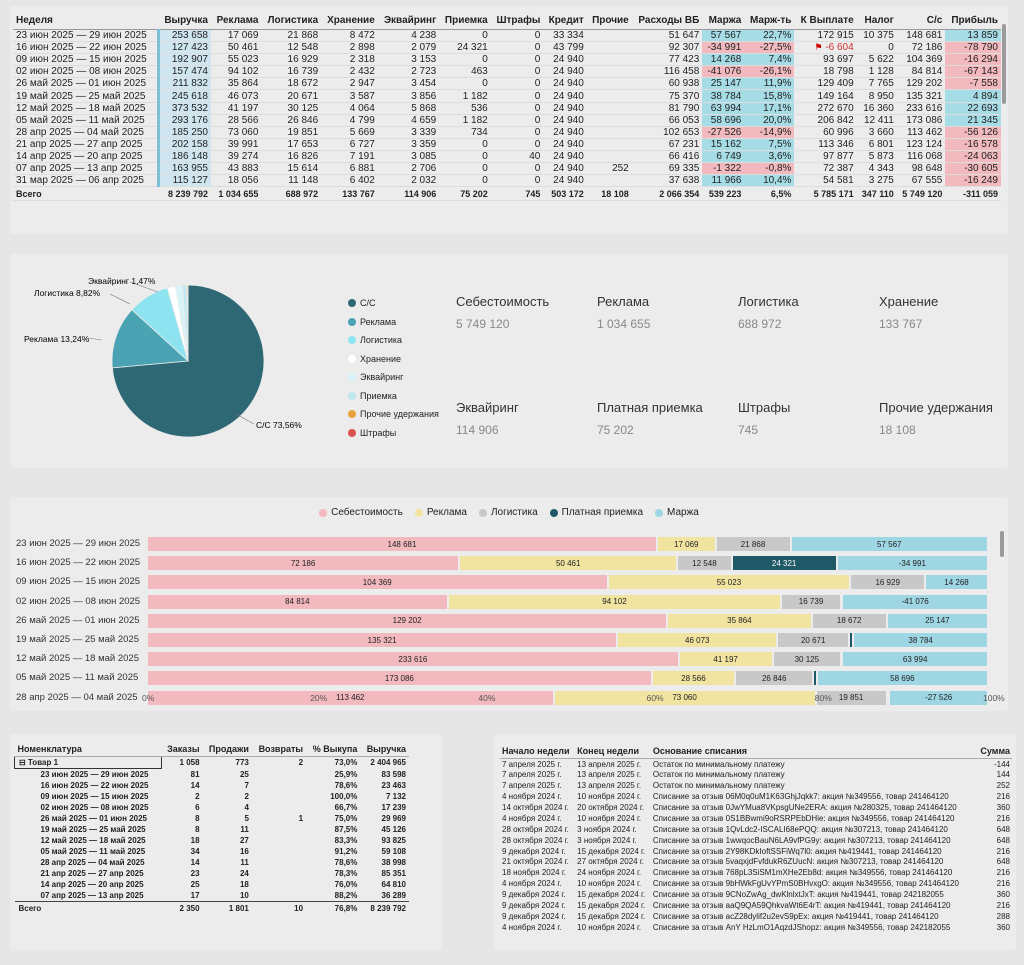 This screenshot has width=1024, height=965. I want to click on writeoffs-cell: 288, so click(1003, 916).